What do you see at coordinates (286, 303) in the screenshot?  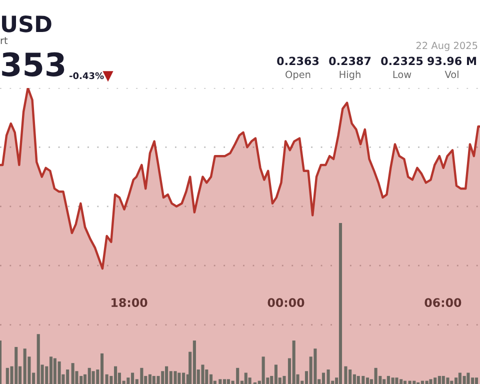 I see `x-tick-label: 00:00` at bounding box center [286, 303].